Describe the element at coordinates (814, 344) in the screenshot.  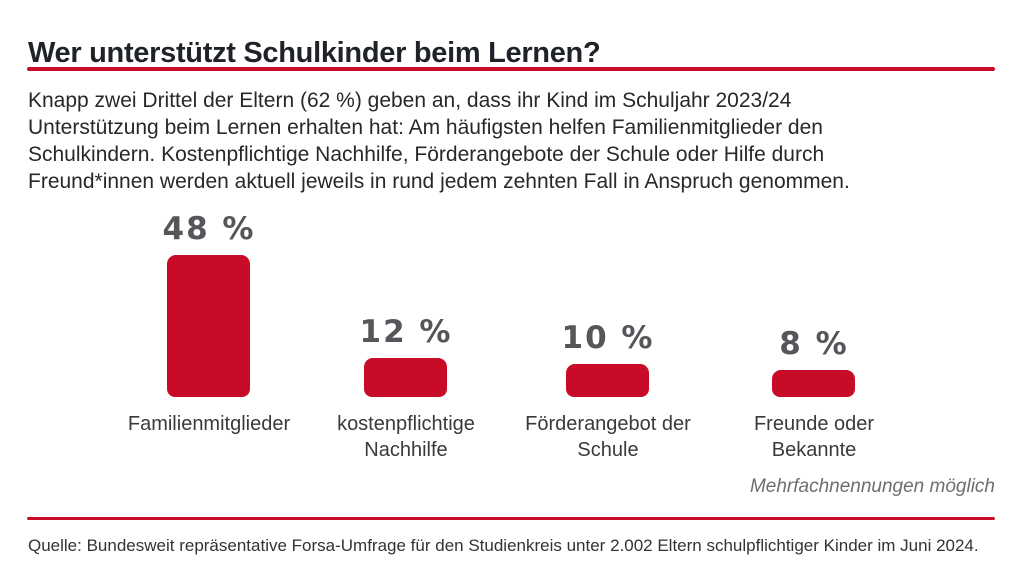
I see `bar-value-label: 8 %` at that location.